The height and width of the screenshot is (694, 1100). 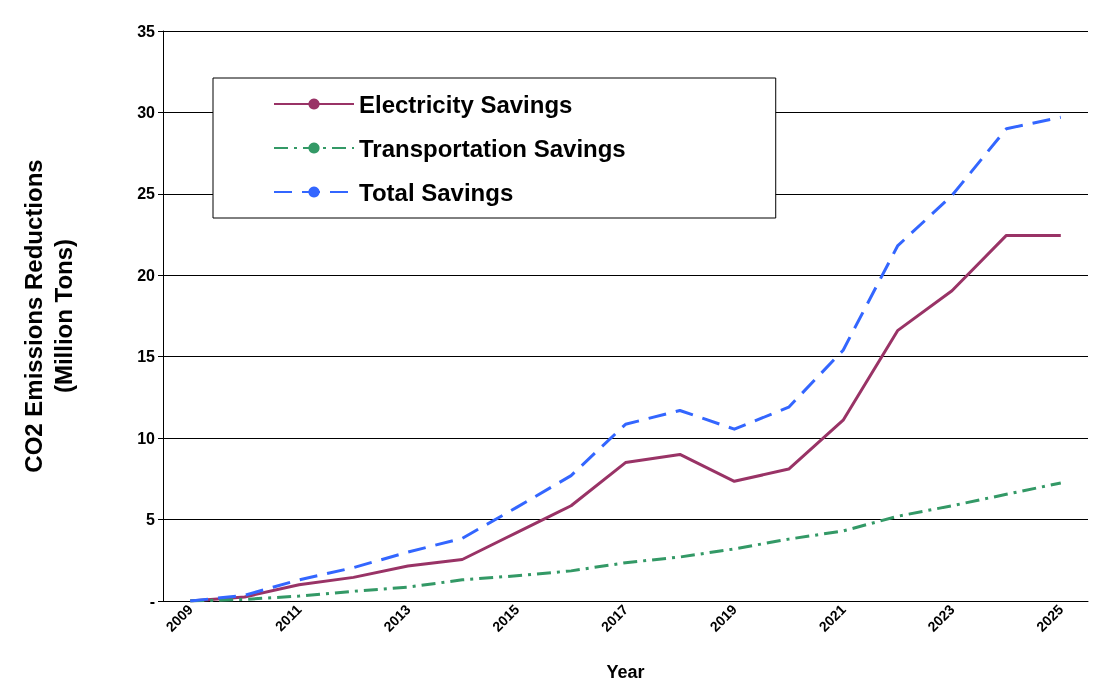 I want to click on y-tick-label: 10, so click(x=146, y=438).